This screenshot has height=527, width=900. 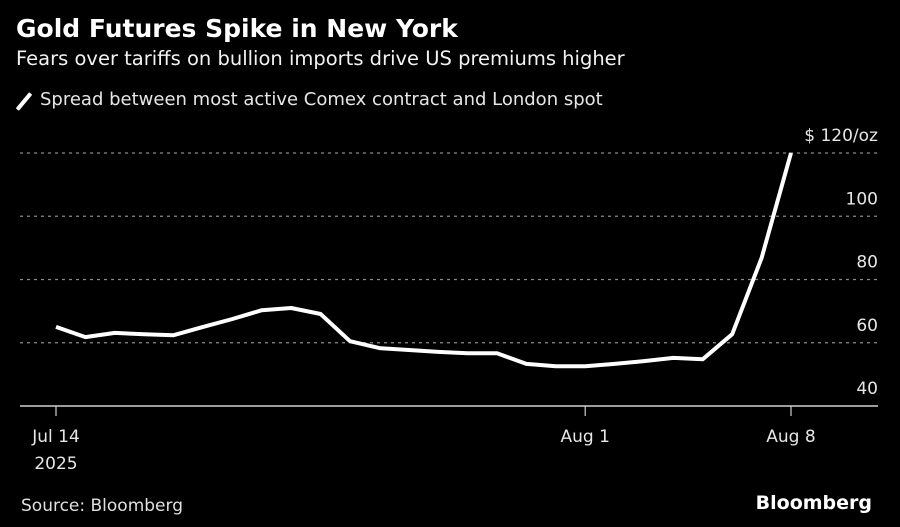 What do you see at coordinates (102, 506) in the screenshot?
I see `source-note: Source: Bloomberg` at bounding box center [102, 506].